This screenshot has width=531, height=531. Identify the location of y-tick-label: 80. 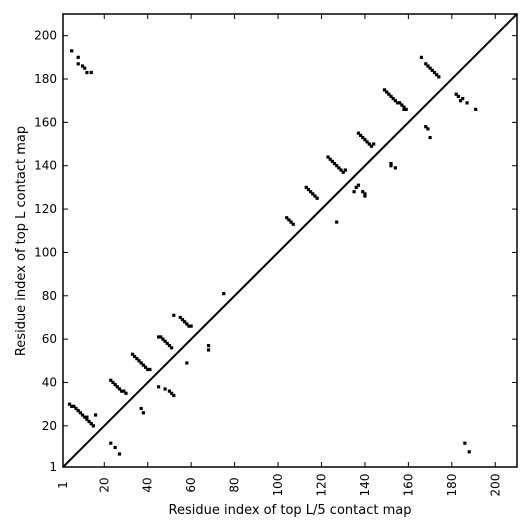
(49, 296).